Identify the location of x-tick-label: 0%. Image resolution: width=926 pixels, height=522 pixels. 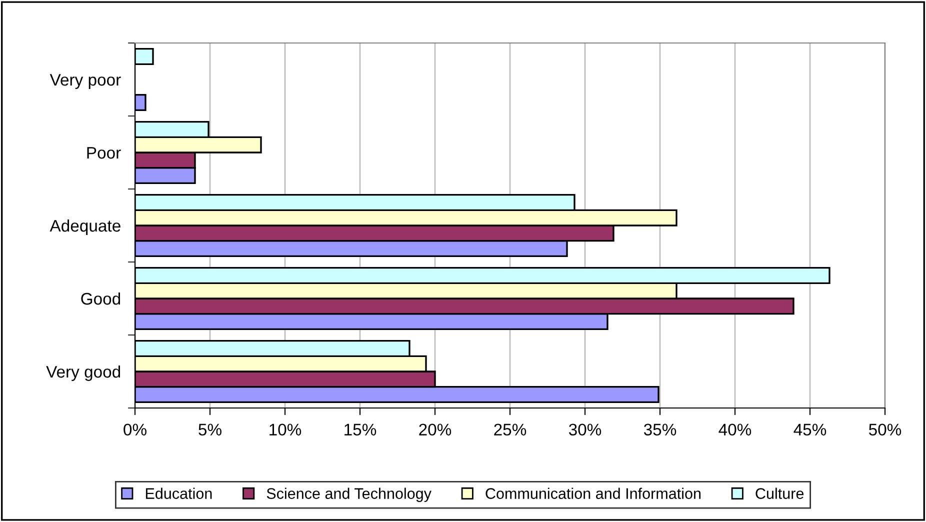
(135, 430).